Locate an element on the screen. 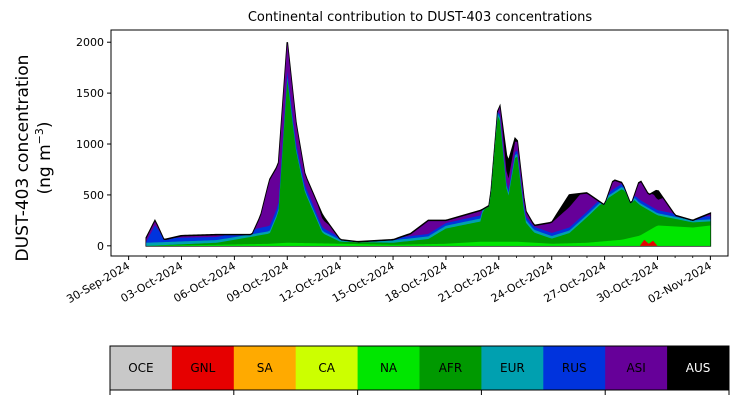 Image resolution: width=739 pixels, height=402 pixels. legend-label-aus: AUS is located at coordinates (698, 368).